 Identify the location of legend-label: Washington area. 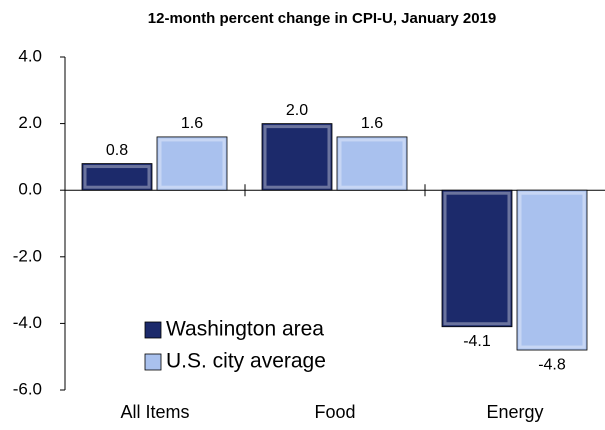
(245, 329).